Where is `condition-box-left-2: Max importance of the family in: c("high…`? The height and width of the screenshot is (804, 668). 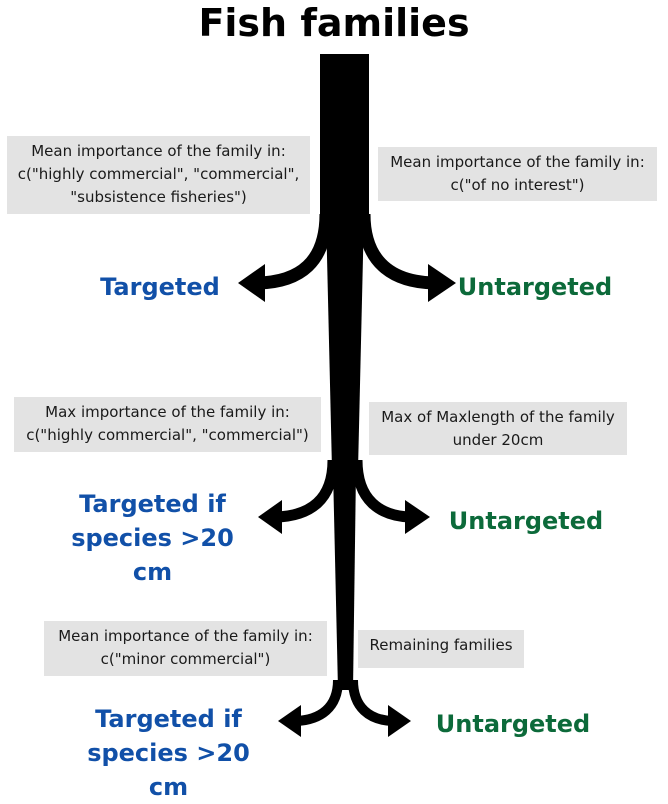 condition-box-left-2: Max importance of the family in: c("high… is located at coordinates (167, 424).